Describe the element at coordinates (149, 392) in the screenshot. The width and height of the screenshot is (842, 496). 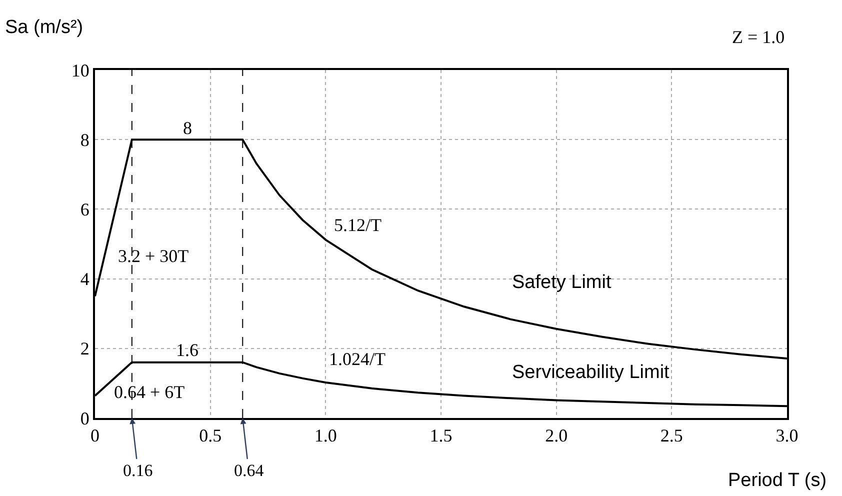
I see `annotation: 0.64 + 6T` at that location.